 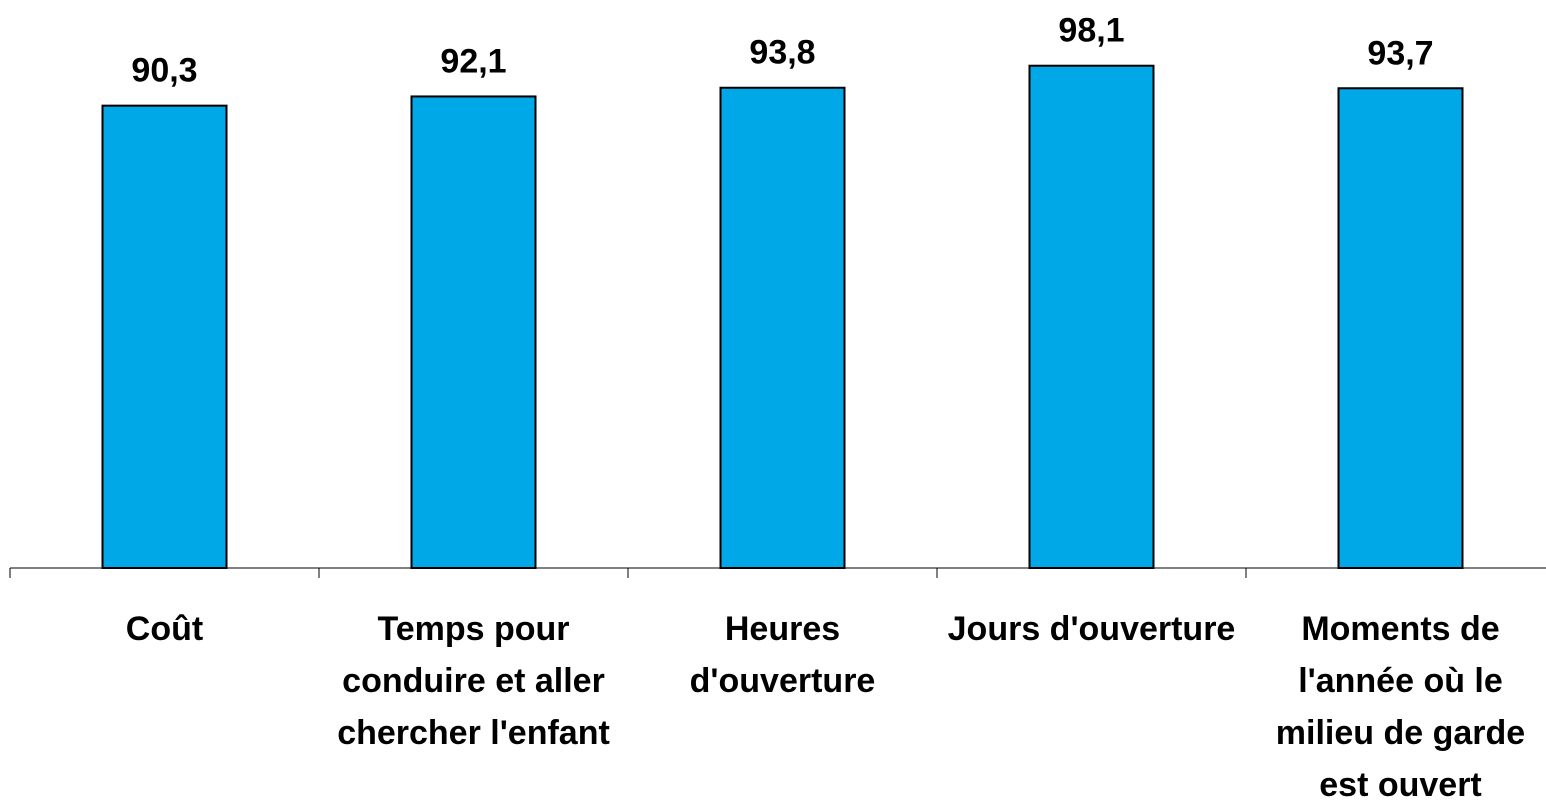 What do you see at coordinates (473, 61) in the screenshot?
I see `value-label: 92,1` at bounding box center [473, 61].